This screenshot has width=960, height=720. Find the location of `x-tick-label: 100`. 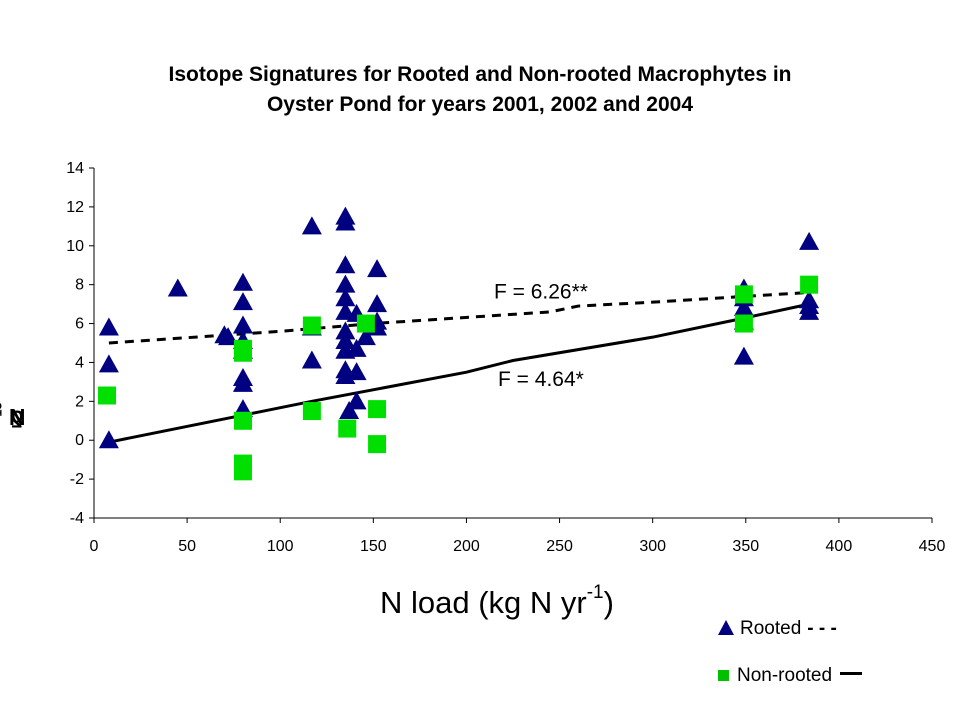

x-tick-label: 100 is located at coordinates (280, 546).